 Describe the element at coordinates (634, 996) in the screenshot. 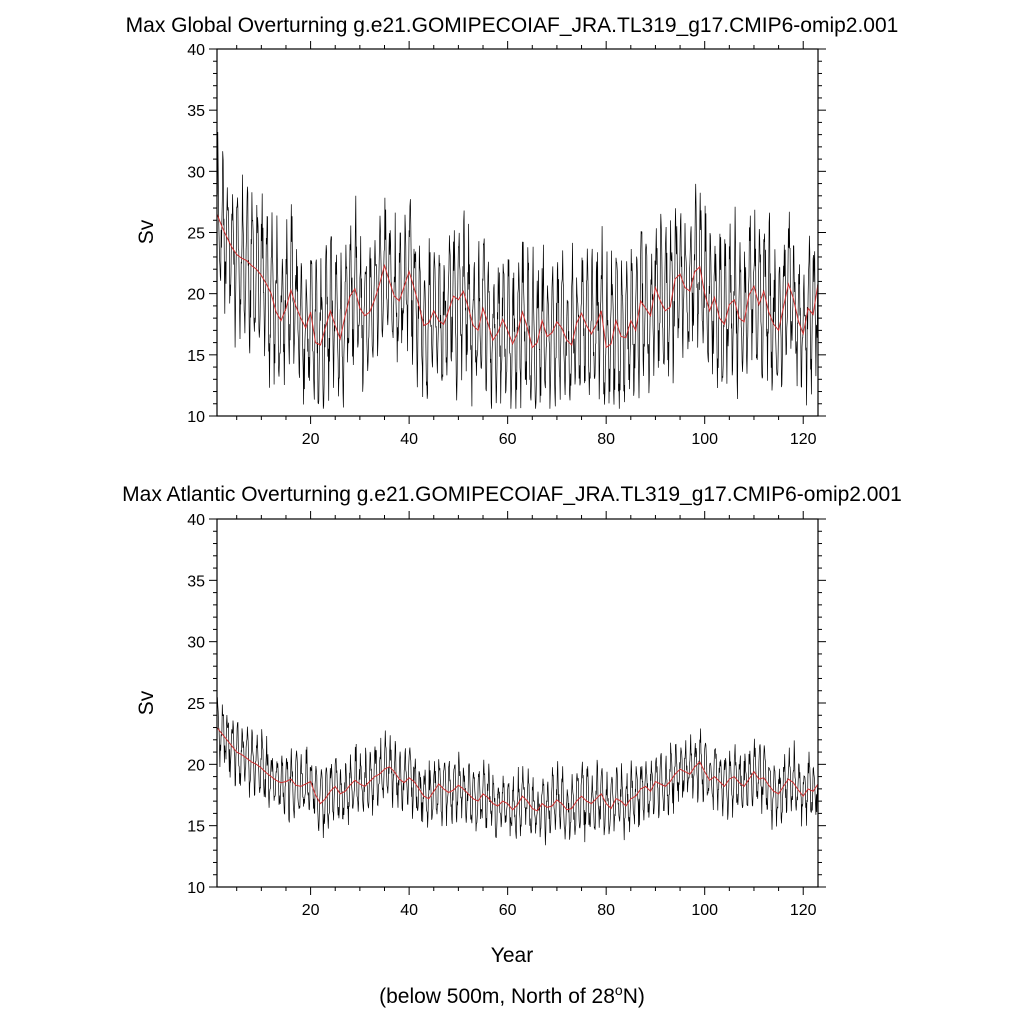

I see `subtitle-suffix: N)` at that location.